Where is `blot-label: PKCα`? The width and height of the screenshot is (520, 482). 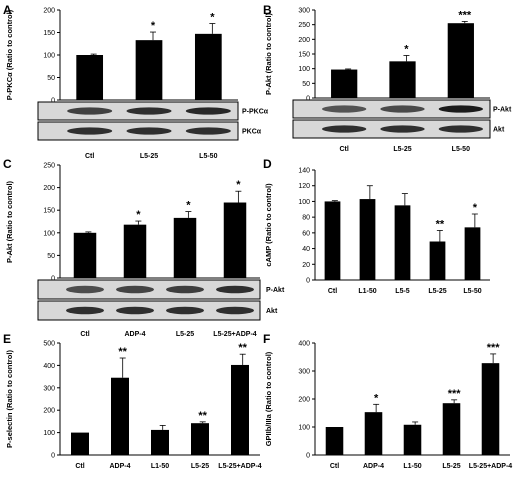 blot-label: PKCα is located at coordinates (252, 132).